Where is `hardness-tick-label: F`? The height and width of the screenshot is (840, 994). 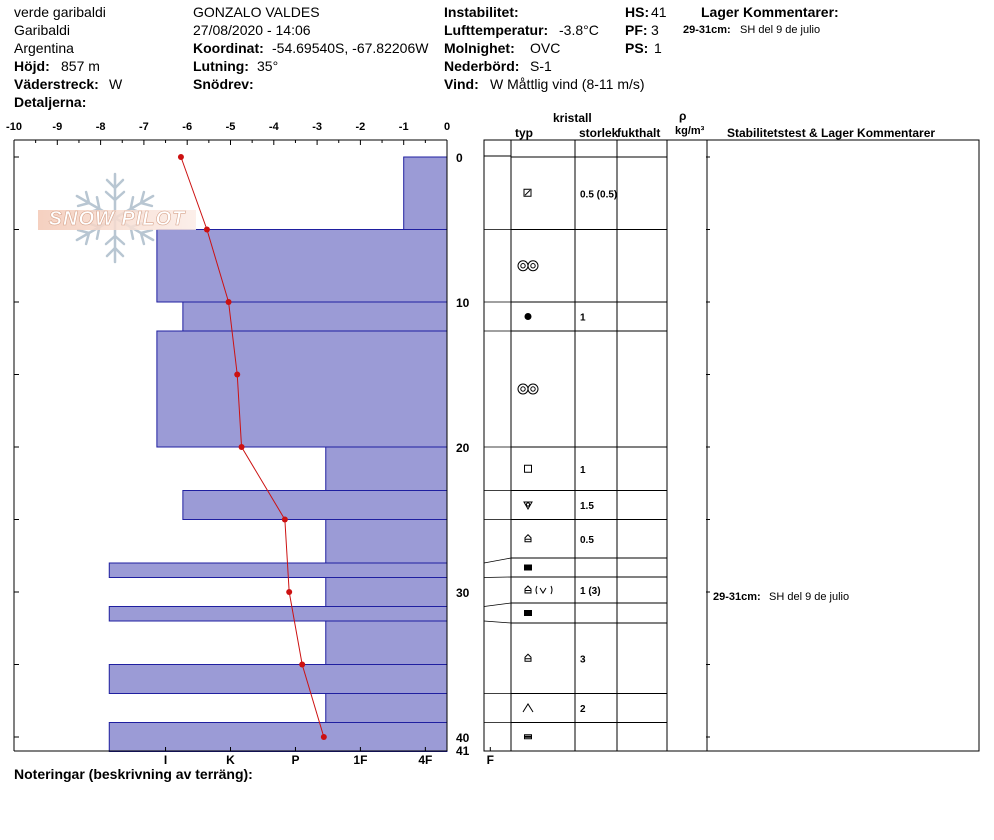 hardness-tick-label: F is located at coordinates (490, 760).